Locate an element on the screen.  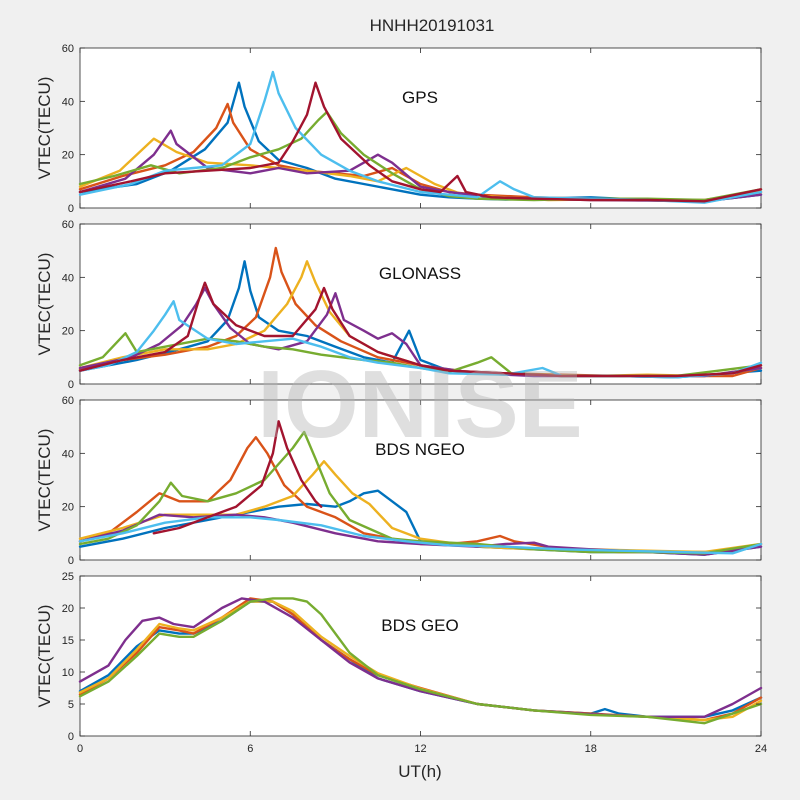
x-tick-label: 24 is located at coordinates (761, 749).